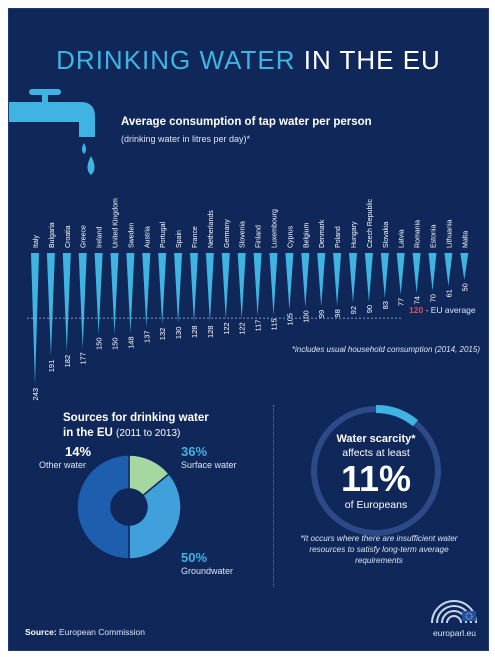 This screenshot has width=495, height=657. Describe the element at coordinates (116, 223) in the screenshot. I see `category-label: United Kingdom` at that location.